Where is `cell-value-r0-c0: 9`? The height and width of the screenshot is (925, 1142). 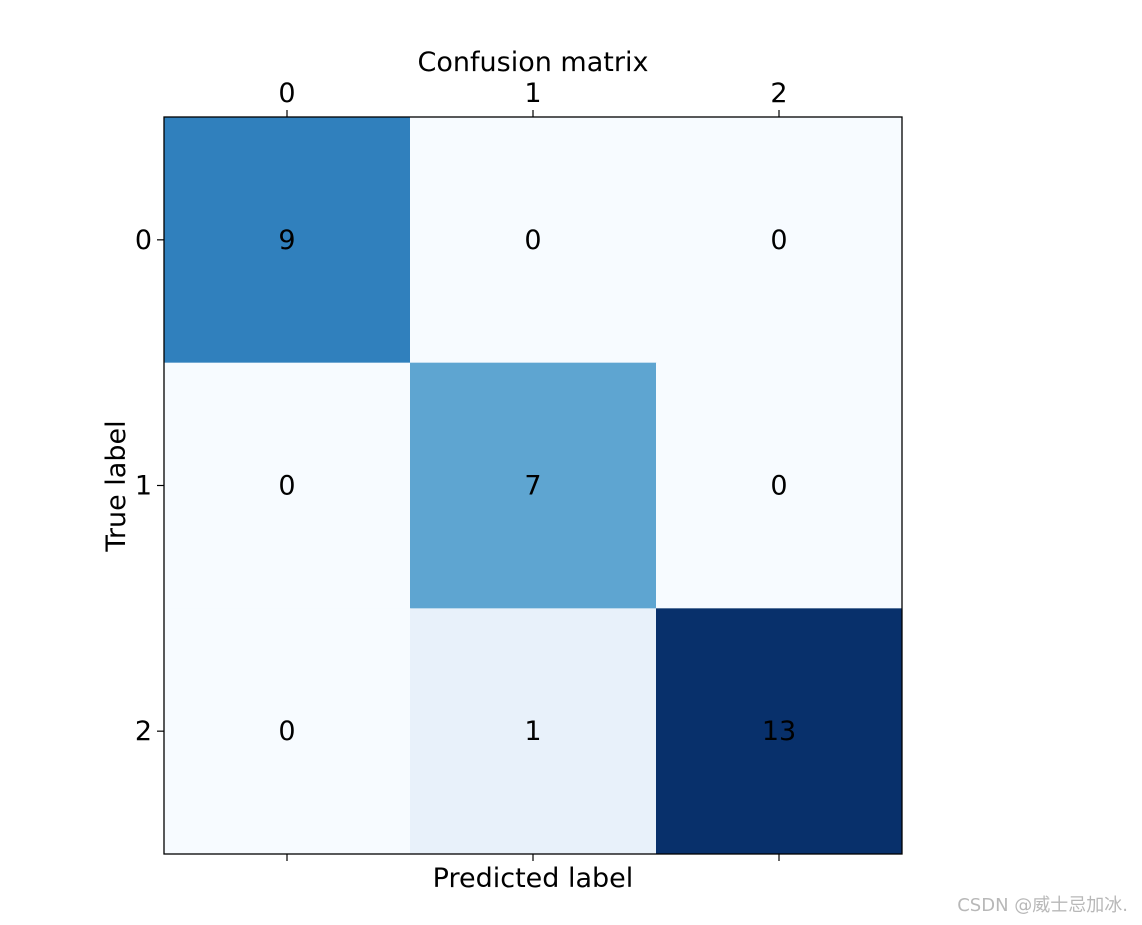 cell-value-r0-c0: 9 is located at coordinates (286, 240).